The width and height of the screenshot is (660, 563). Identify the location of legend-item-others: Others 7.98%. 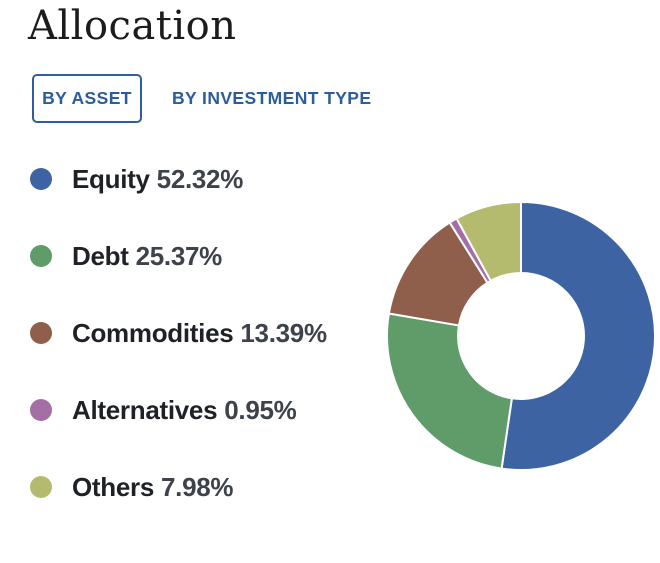
(132, 486).